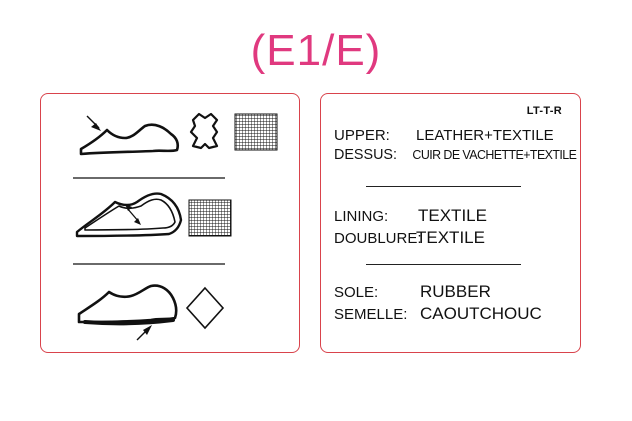 The height and width of the screenshot is (421, 632). I want to click on lining-en-row: LINING: TEXTILE, so click(410, 216).